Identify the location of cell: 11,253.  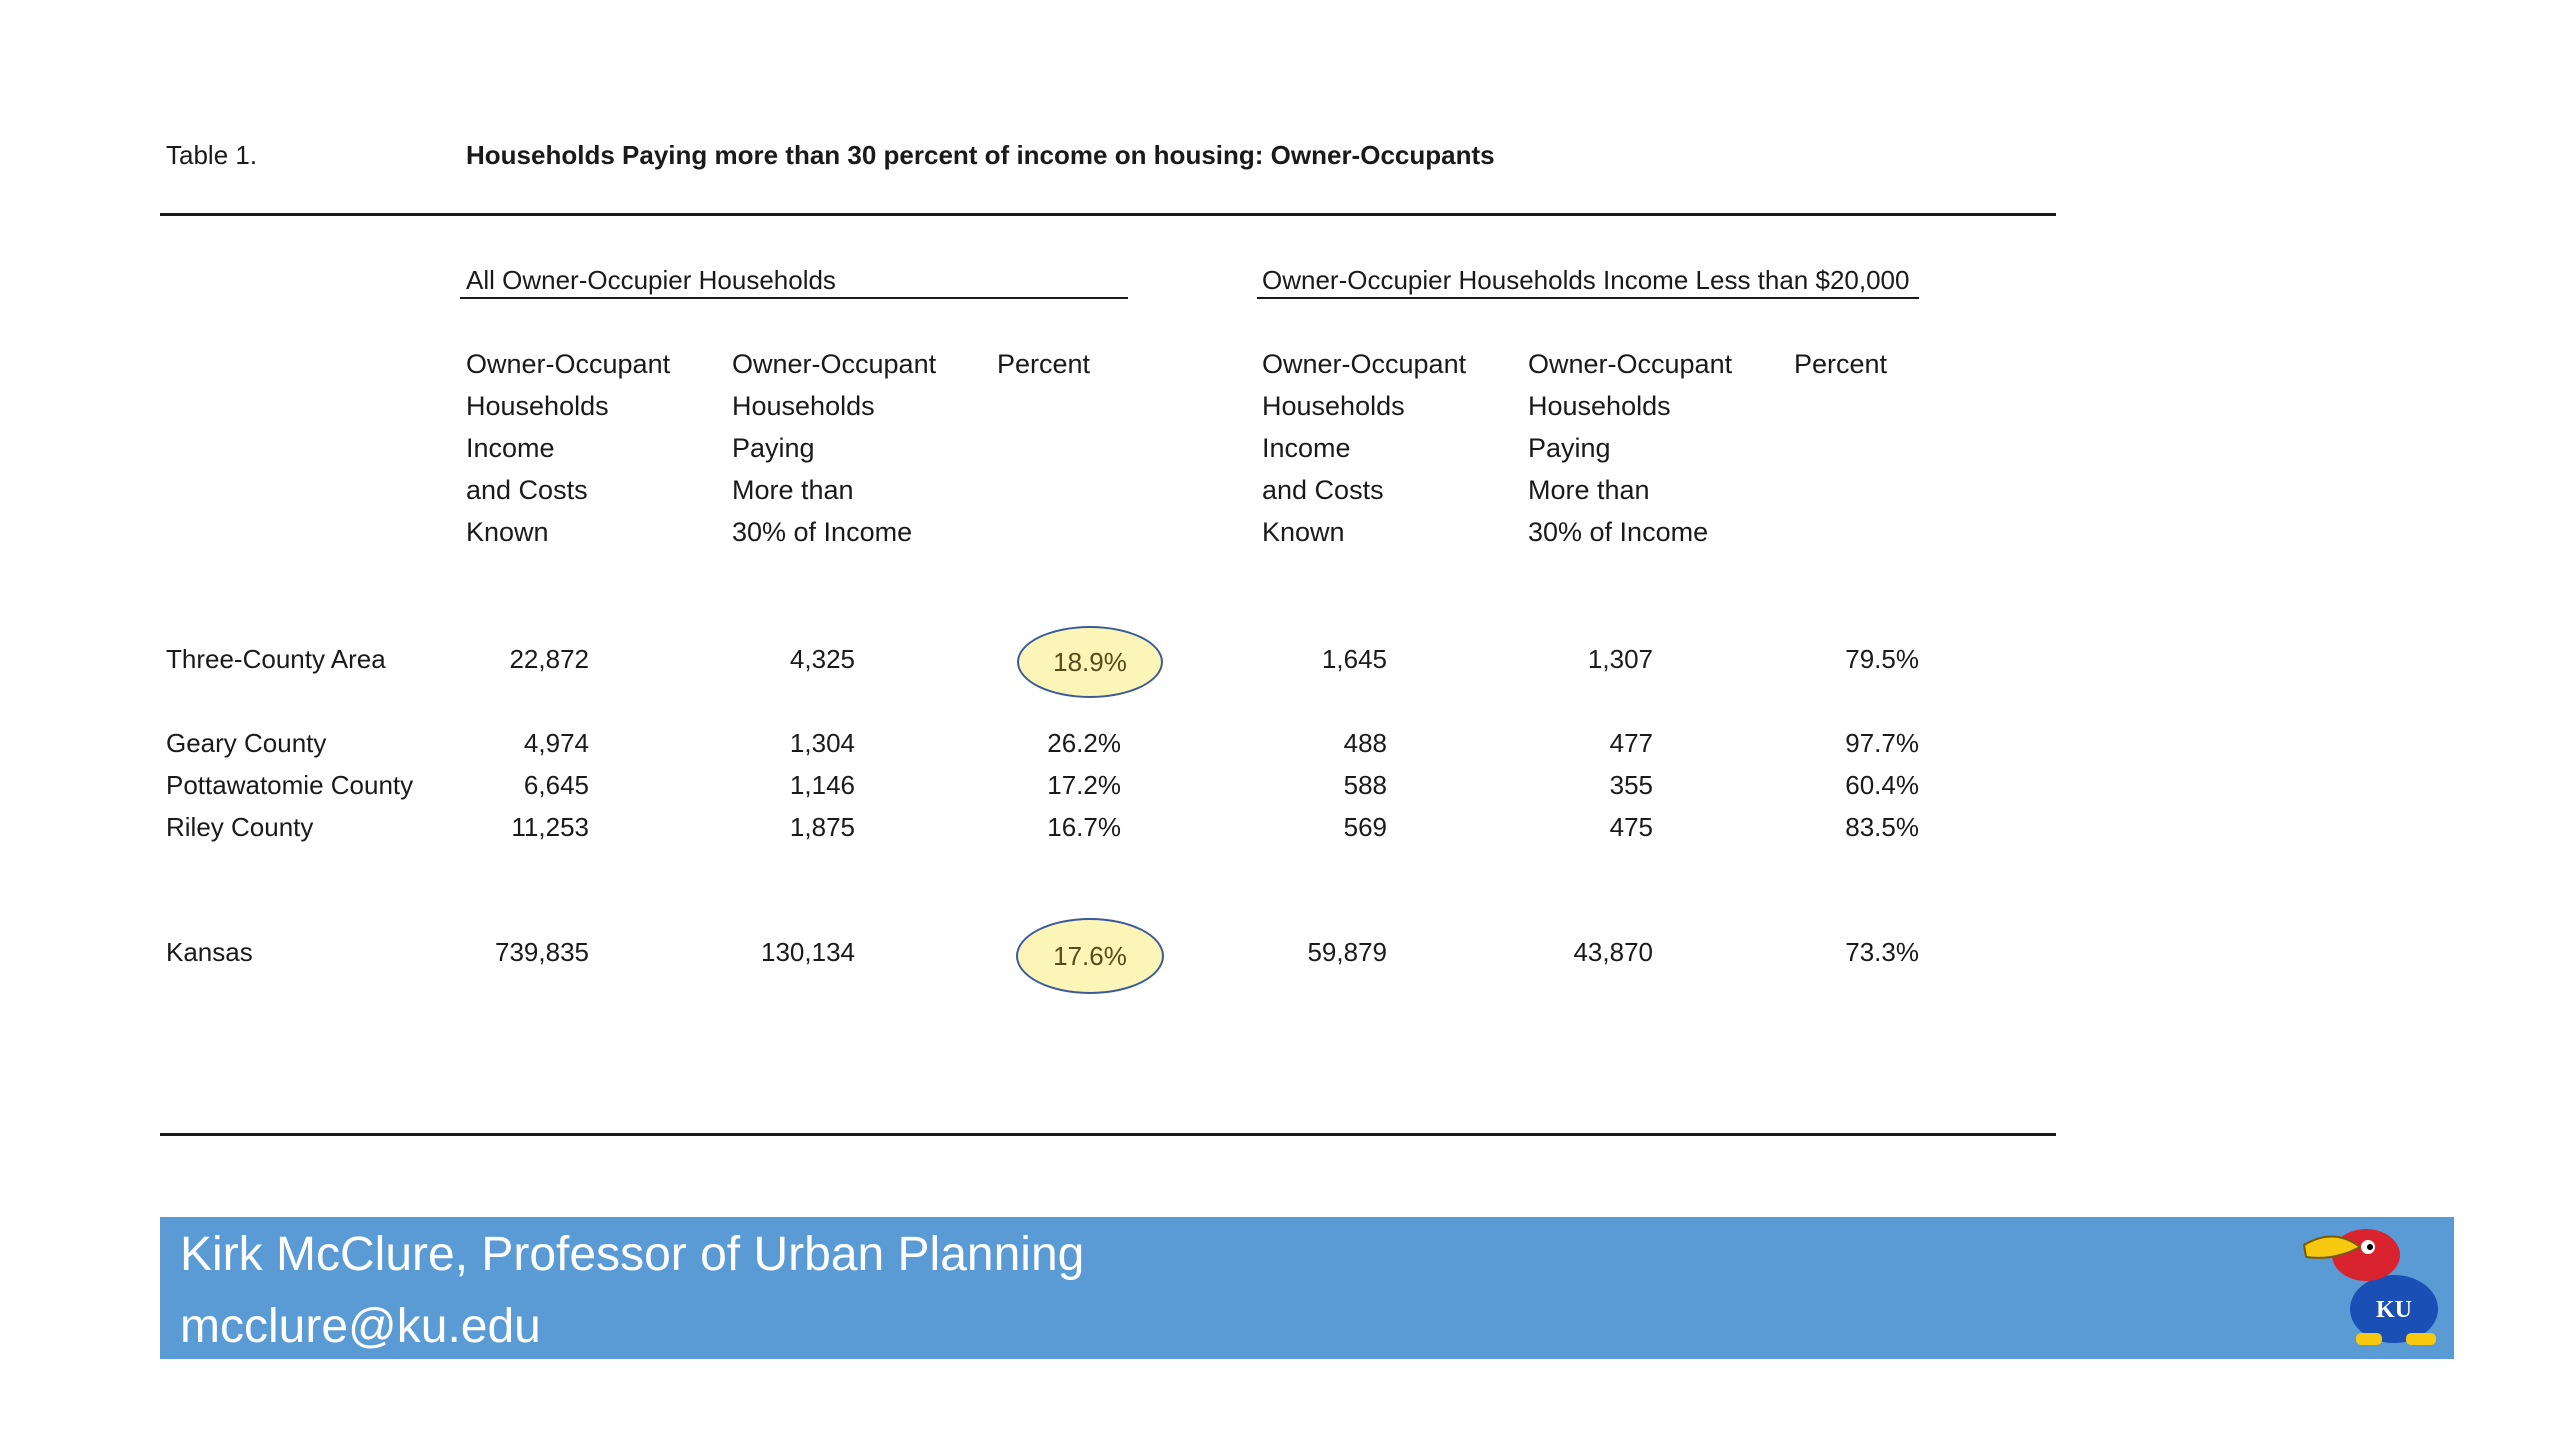
(550, 827).